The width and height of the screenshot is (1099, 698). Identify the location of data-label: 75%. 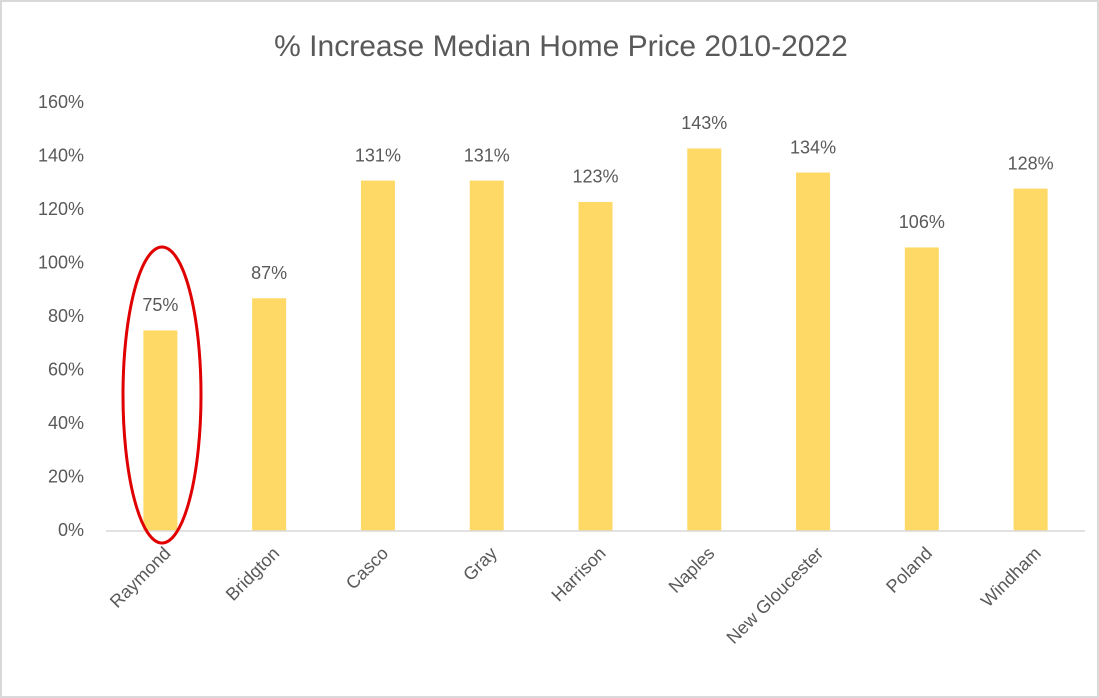
(160, 305).